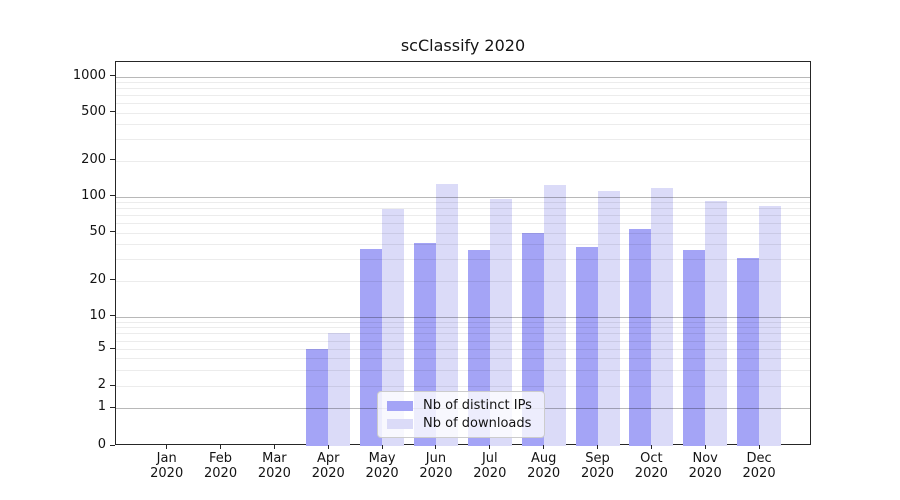 Image resolution: width=900 pixels, height=500 pixels. I want to click on bar-downloads-may, so click(393, 327).